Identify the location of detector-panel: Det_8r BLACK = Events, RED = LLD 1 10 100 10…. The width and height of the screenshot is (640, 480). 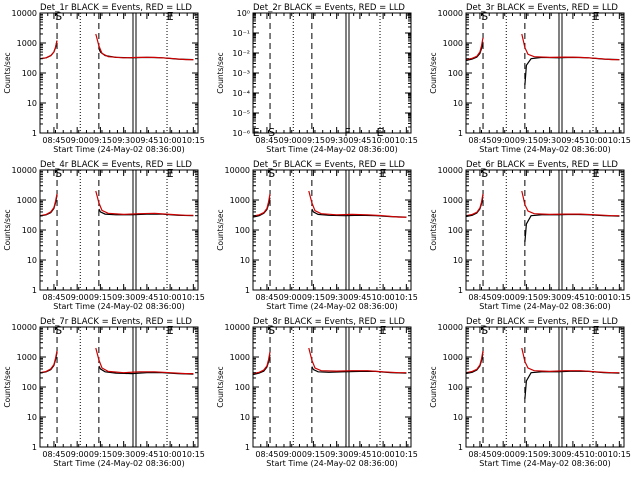
(317, 392).